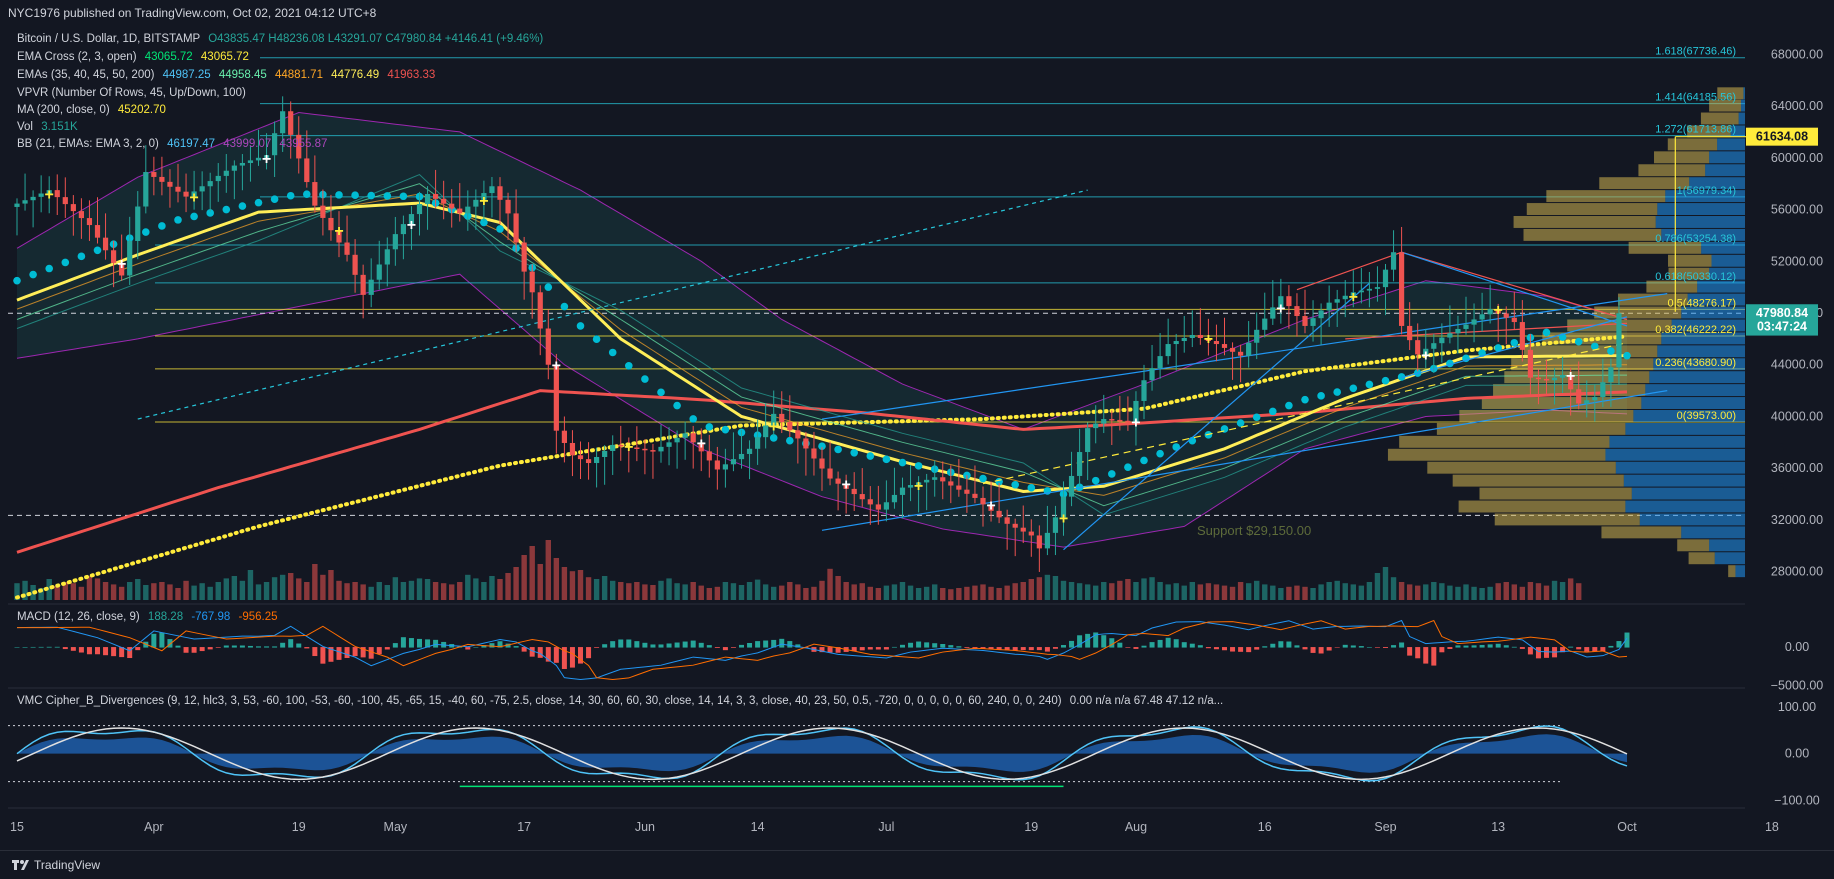 This screenshot has height=879, width=1834. I want to click on vpvr-down-bar, so click(1641, 532).